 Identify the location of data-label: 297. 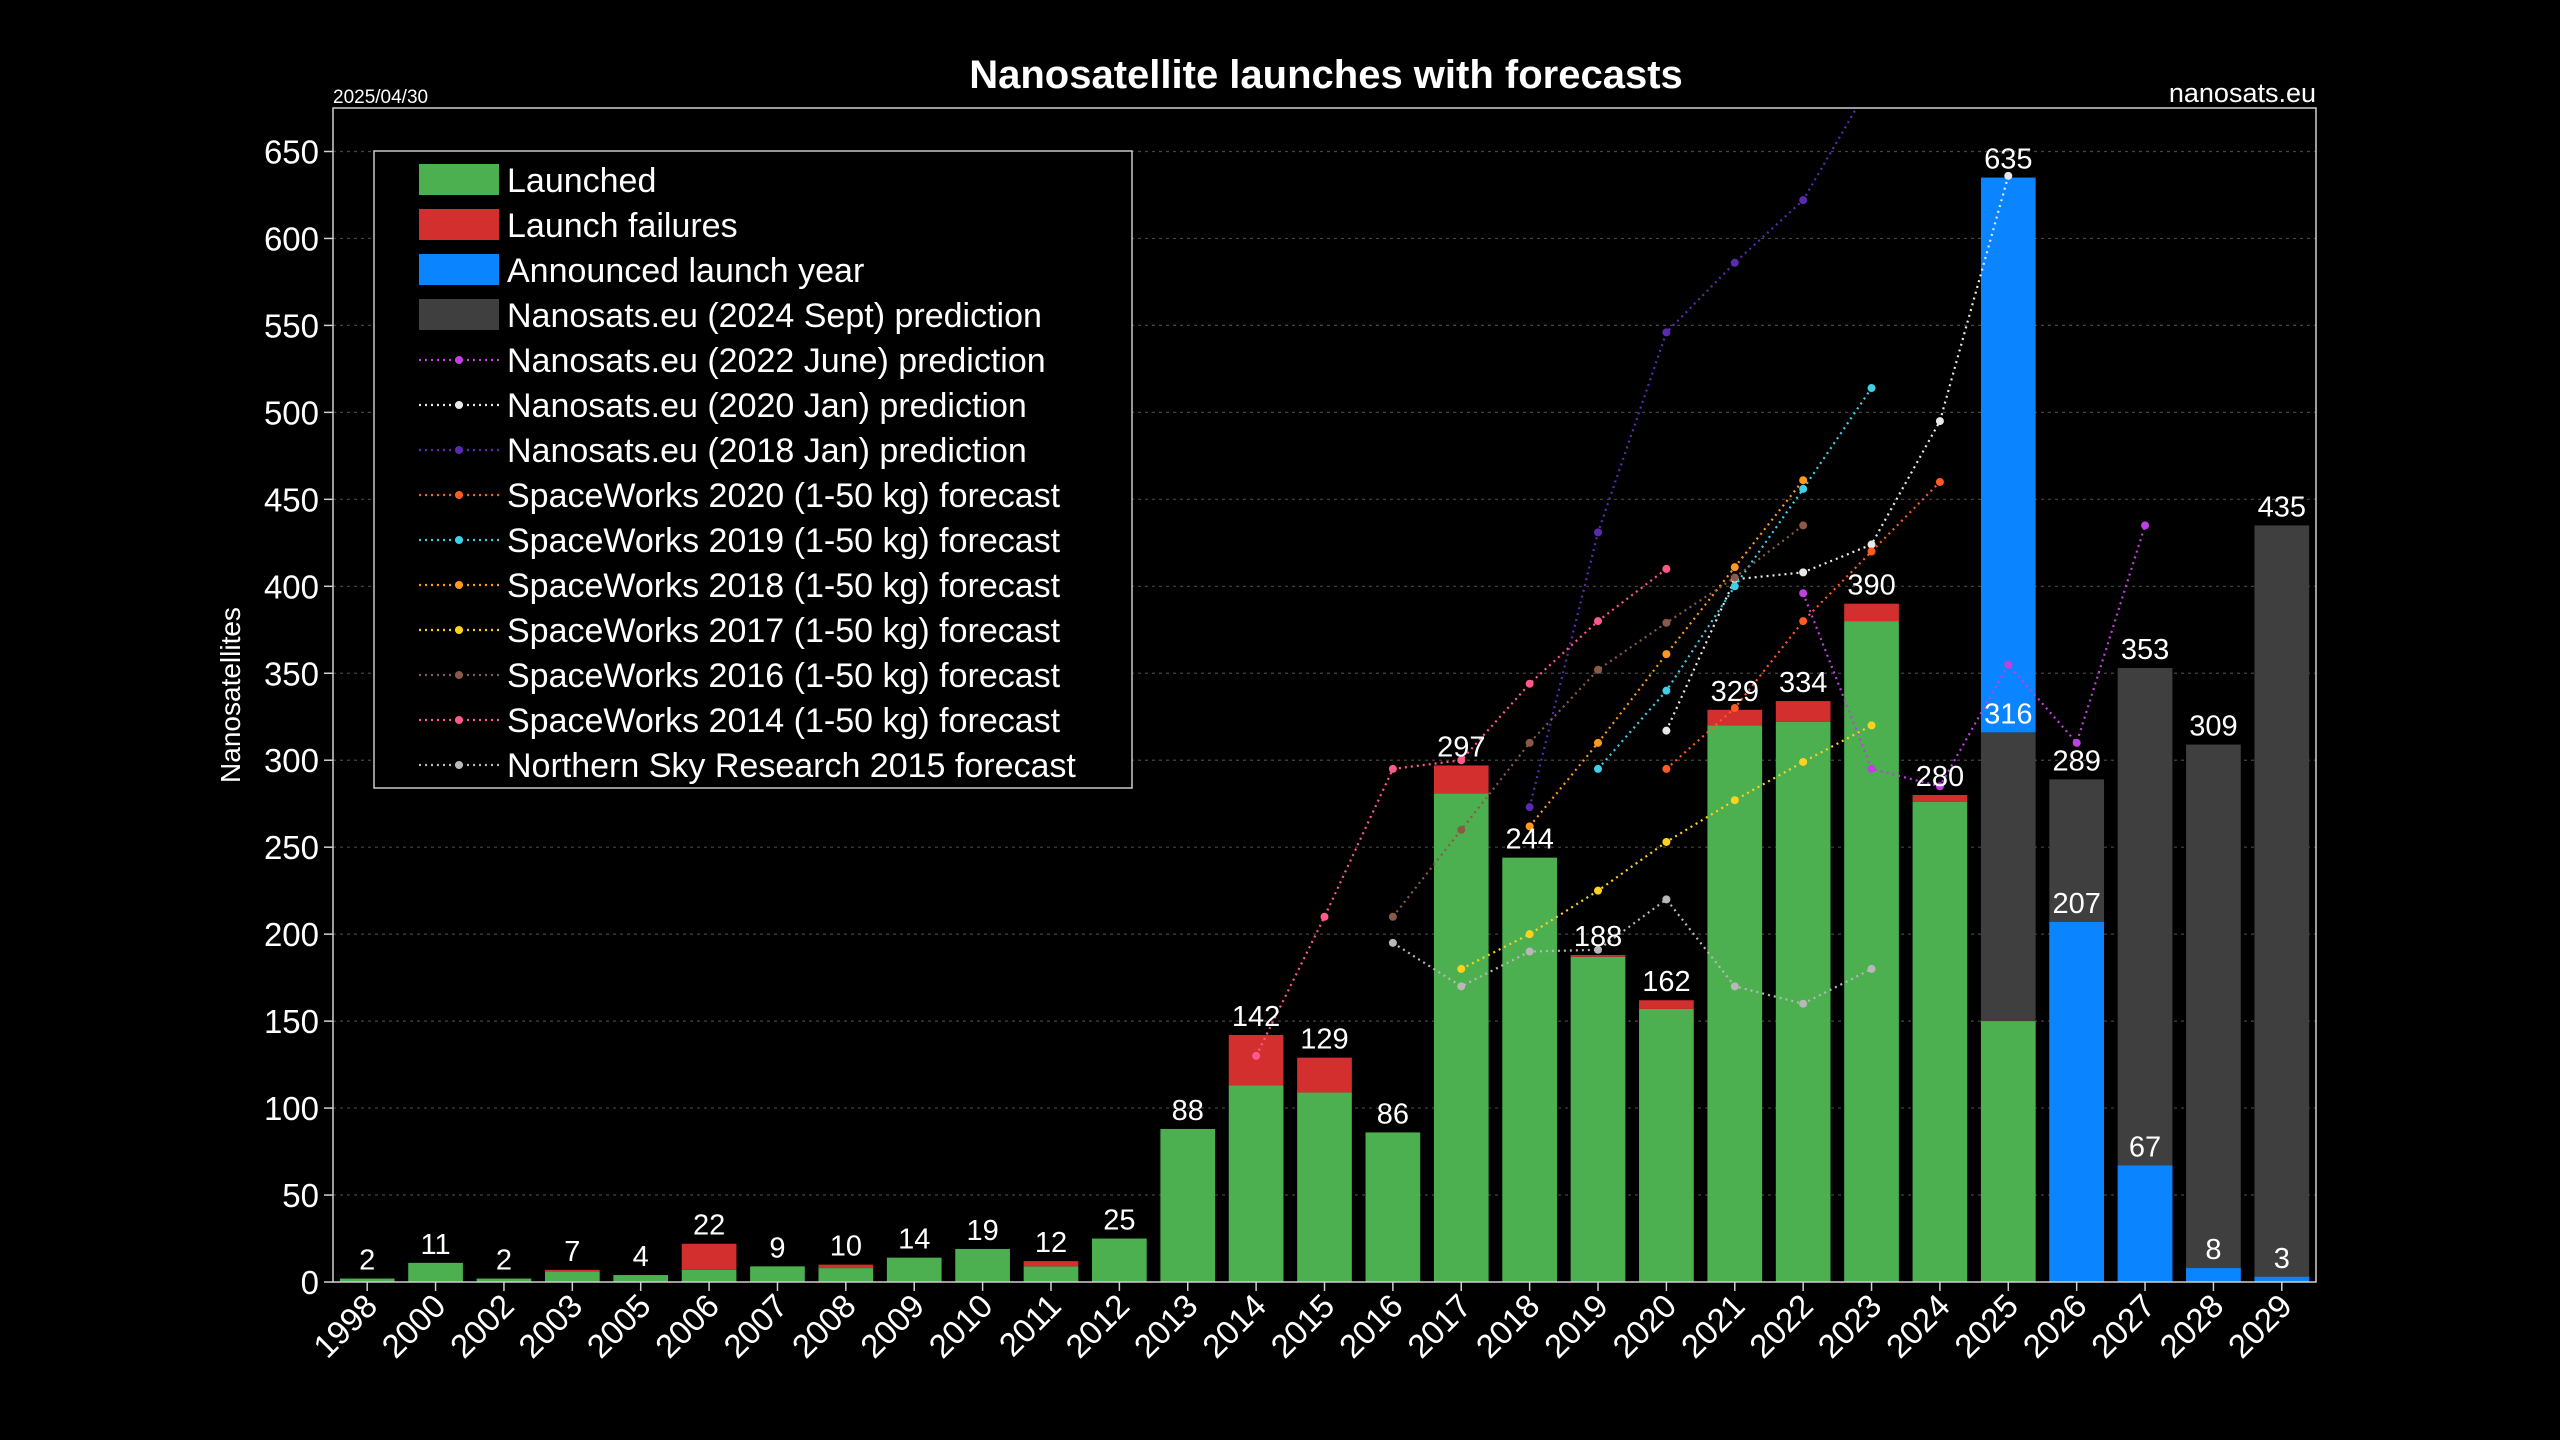
(1461, 747).